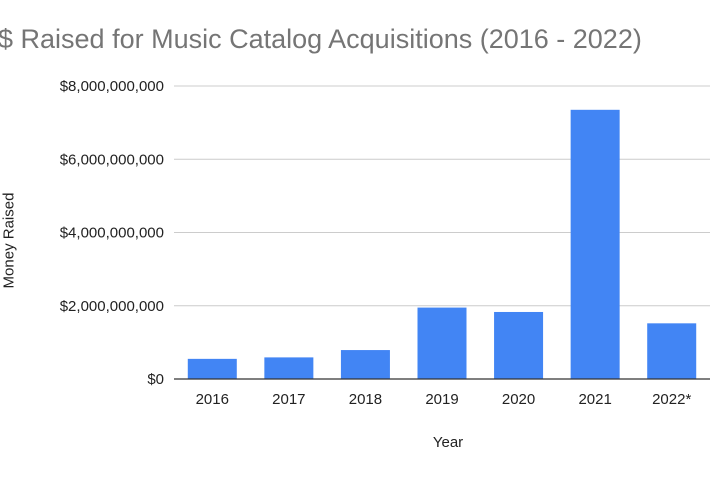  Describe the element at coordinates (441, 399) in the screenshot. I see `x-tick-label: 2019` at that location.